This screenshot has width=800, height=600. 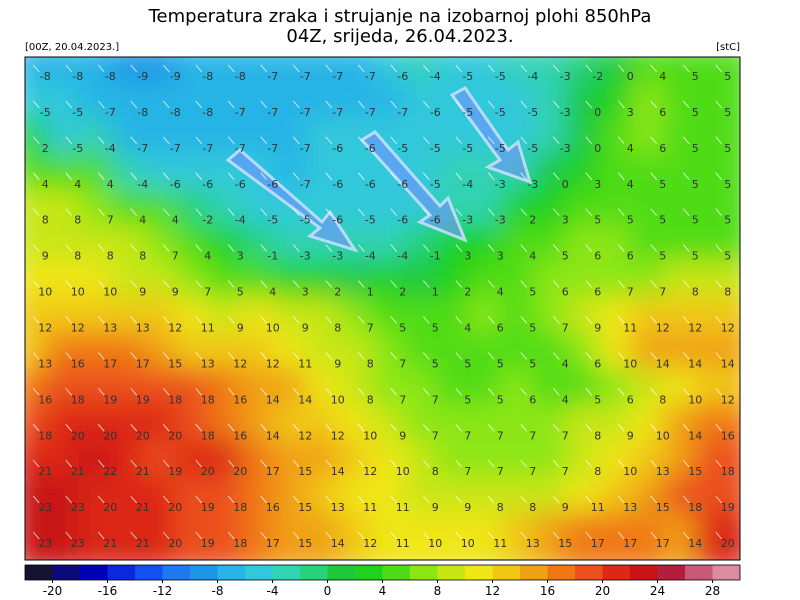 What do you see at coordinates (305, 148) in the screenshot?
I see `temperature-value: -7` at bounding box center [305, 148].